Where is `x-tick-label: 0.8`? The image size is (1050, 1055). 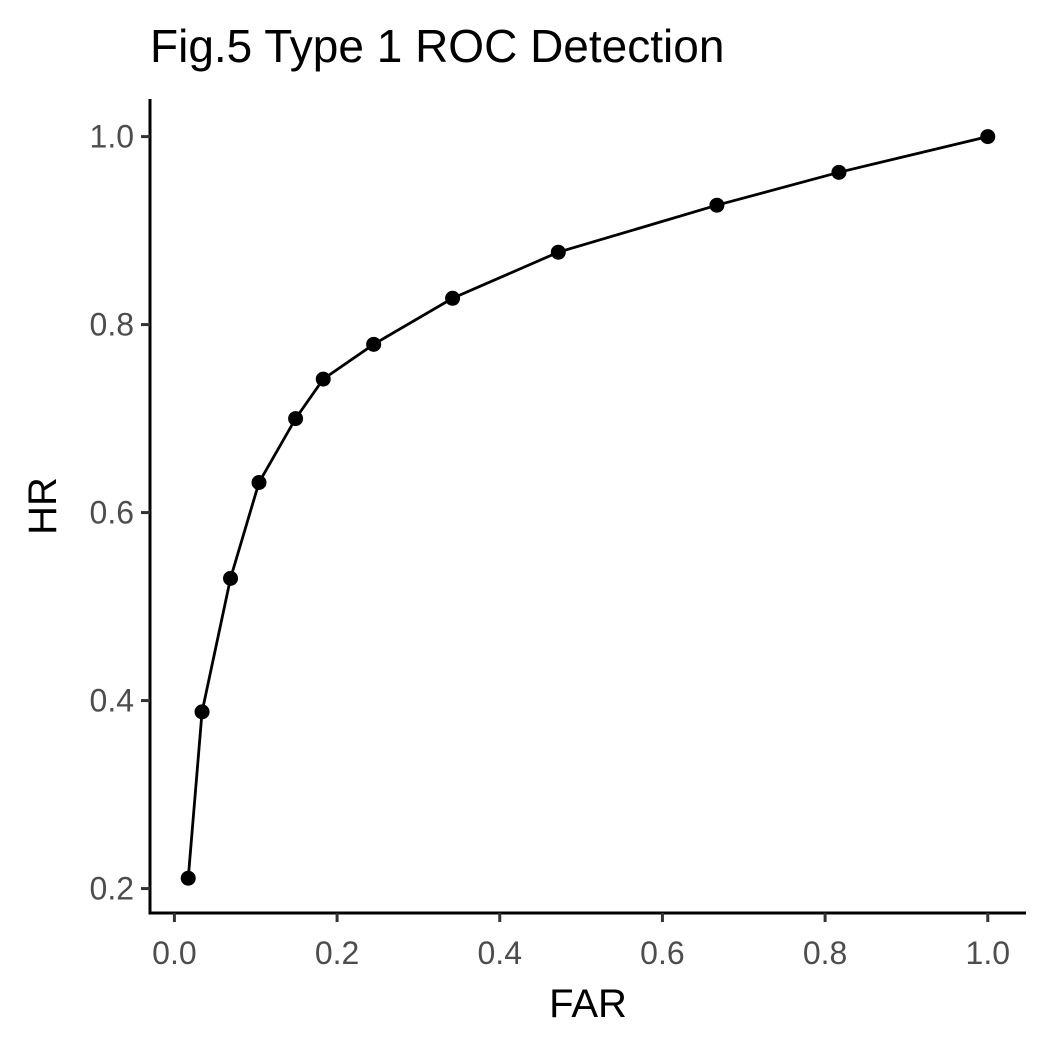
x-tick-label: 0.8 is located at coordinates (825, 953).